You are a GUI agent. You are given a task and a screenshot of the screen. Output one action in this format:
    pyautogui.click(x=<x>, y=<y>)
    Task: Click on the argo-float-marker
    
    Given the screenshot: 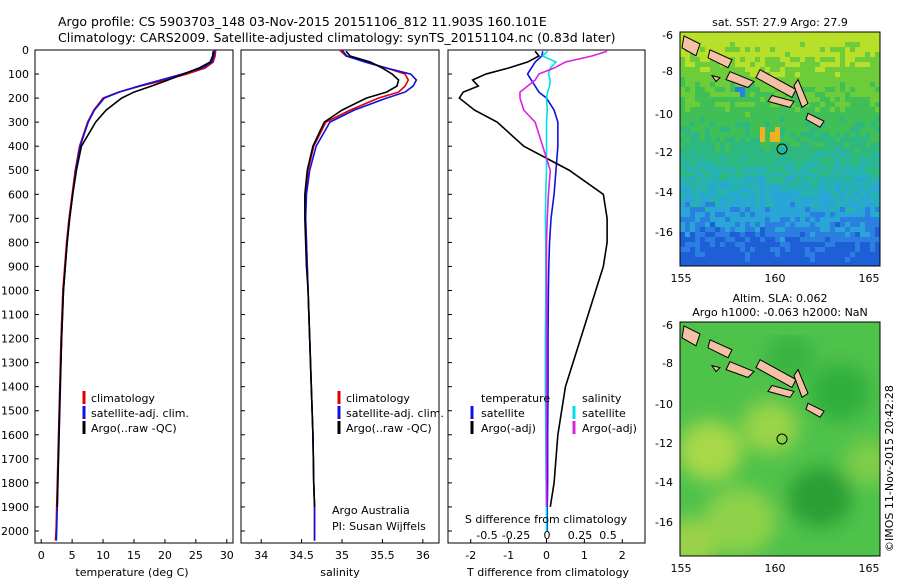 What is the action you would take?
    pyautogui.click(x=782, y=149)
    